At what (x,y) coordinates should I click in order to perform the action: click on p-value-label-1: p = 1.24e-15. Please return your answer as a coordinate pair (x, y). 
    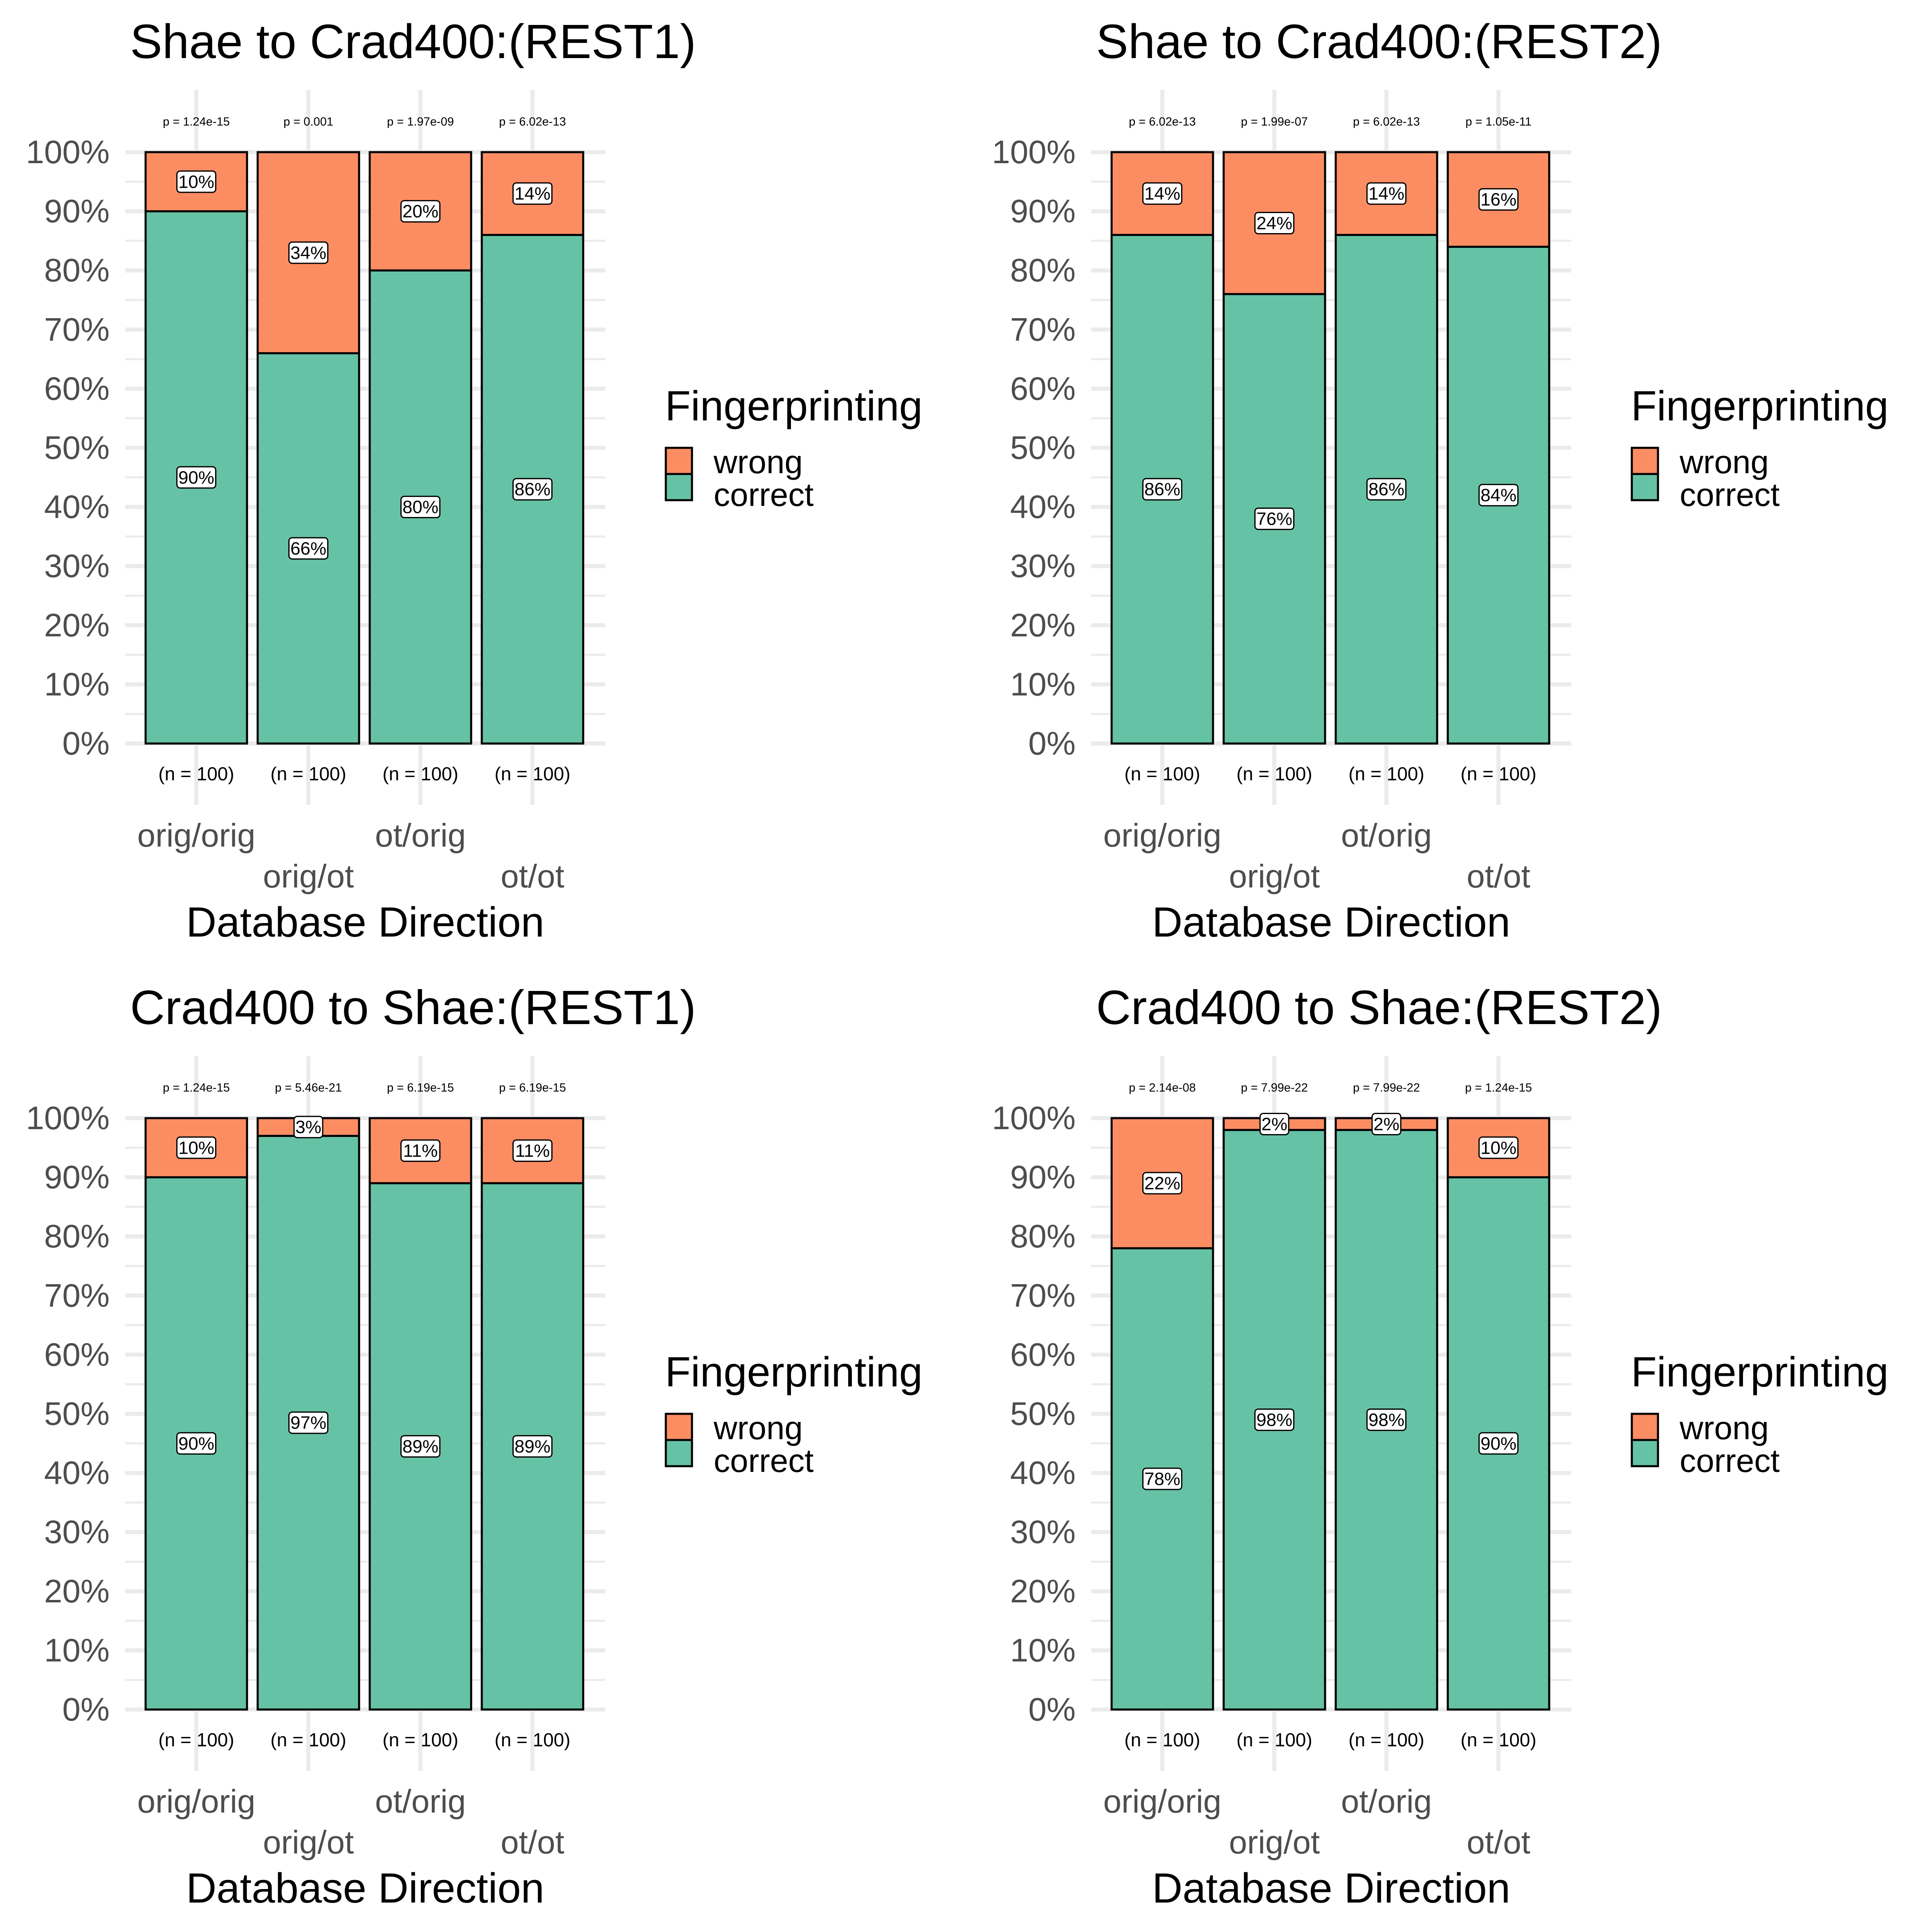
    Looking at the image, I should click on (197, 122).